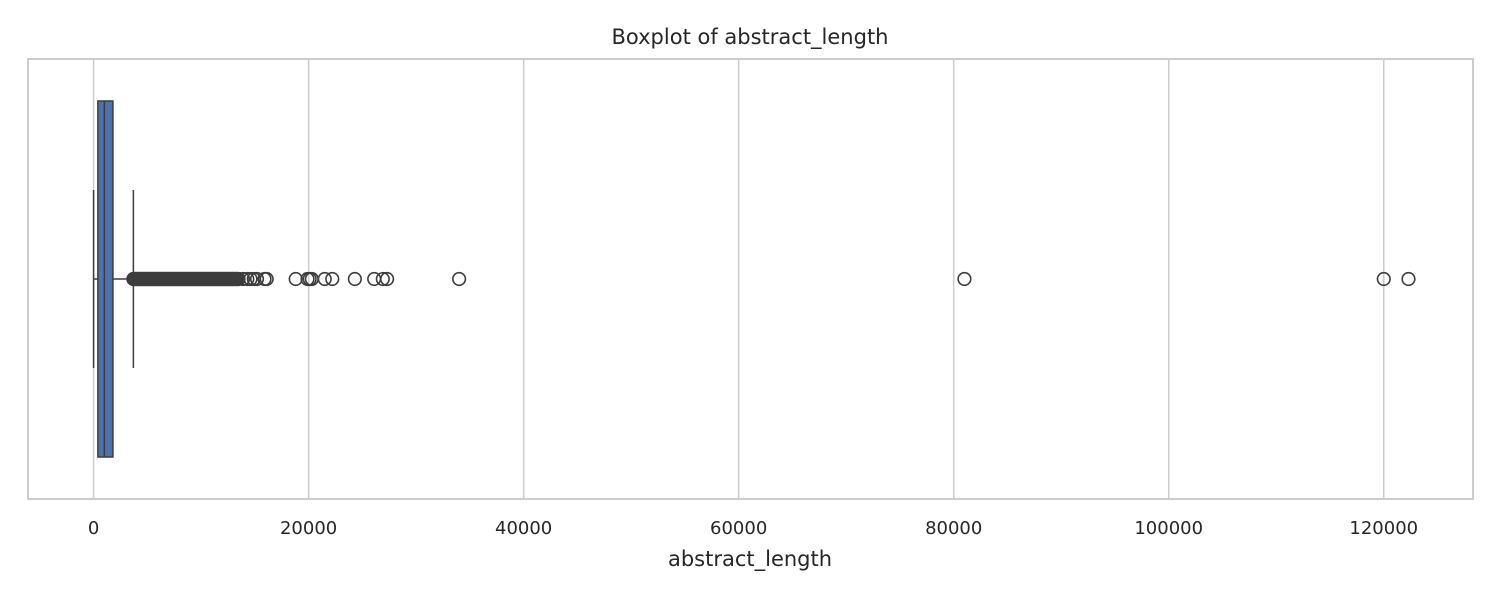  I want to click on x-axis-ticks: 0 20000 40000 60000 80000 100000 120000, so click(753, 528).